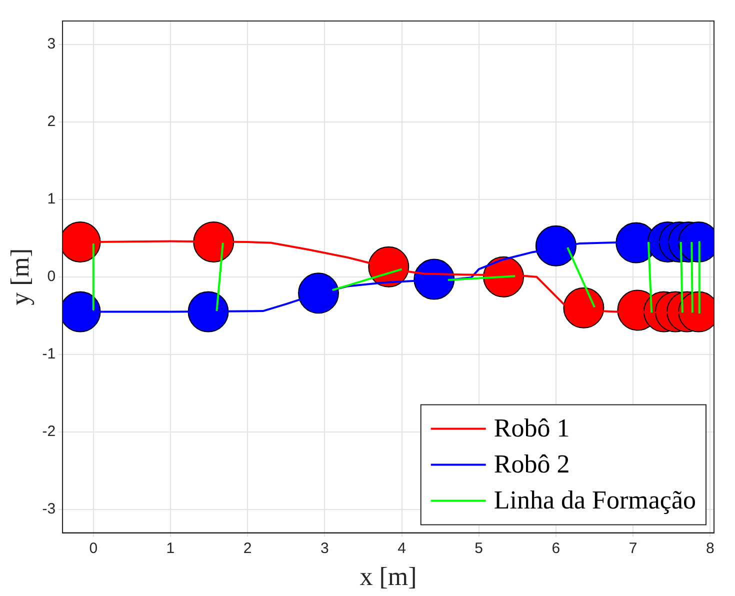  I want to click on y-tick-label: 1, so click(51, 199).